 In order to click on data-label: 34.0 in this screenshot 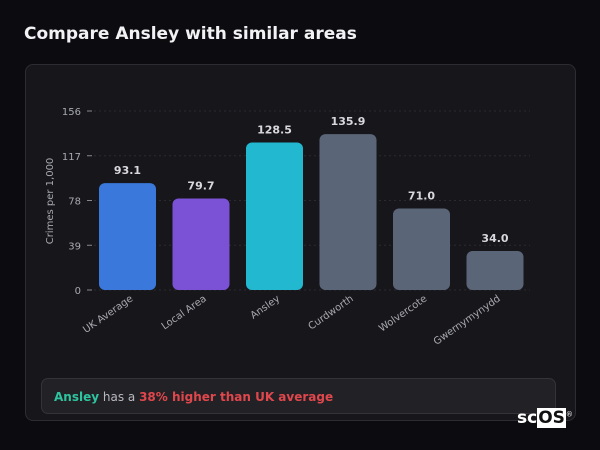, I will do `click(494, 238)`.